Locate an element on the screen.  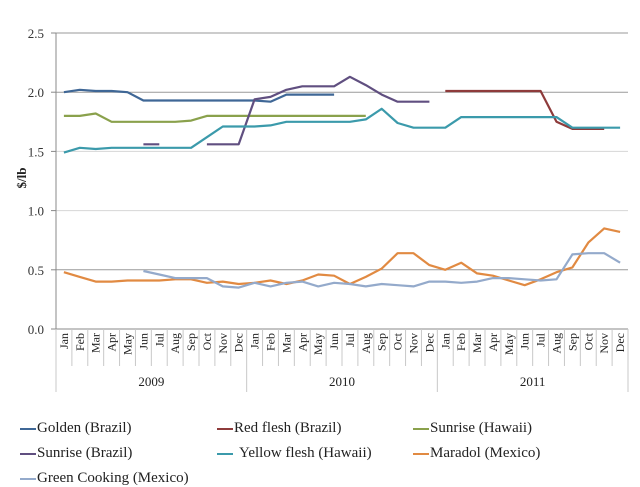
legend-item: Yellow flesh (Hawaii) is located at coordinates (294, 453).